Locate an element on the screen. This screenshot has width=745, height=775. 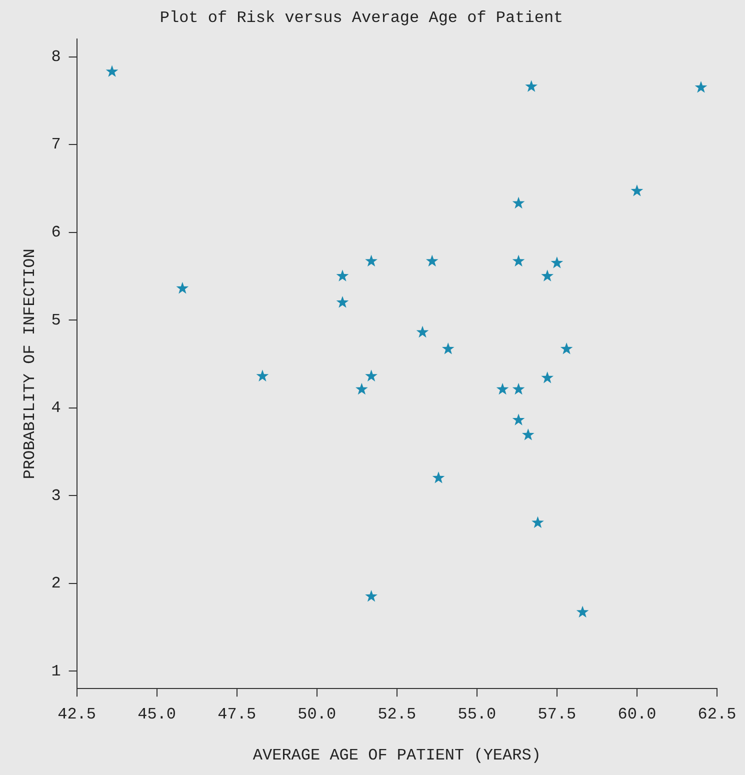
y-tick-label: 8 is located at coordinates (56, 57).